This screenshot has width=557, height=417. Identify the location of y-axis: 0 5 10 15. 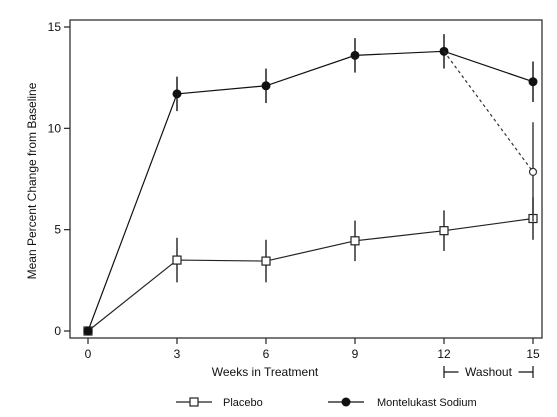
(59, 179).